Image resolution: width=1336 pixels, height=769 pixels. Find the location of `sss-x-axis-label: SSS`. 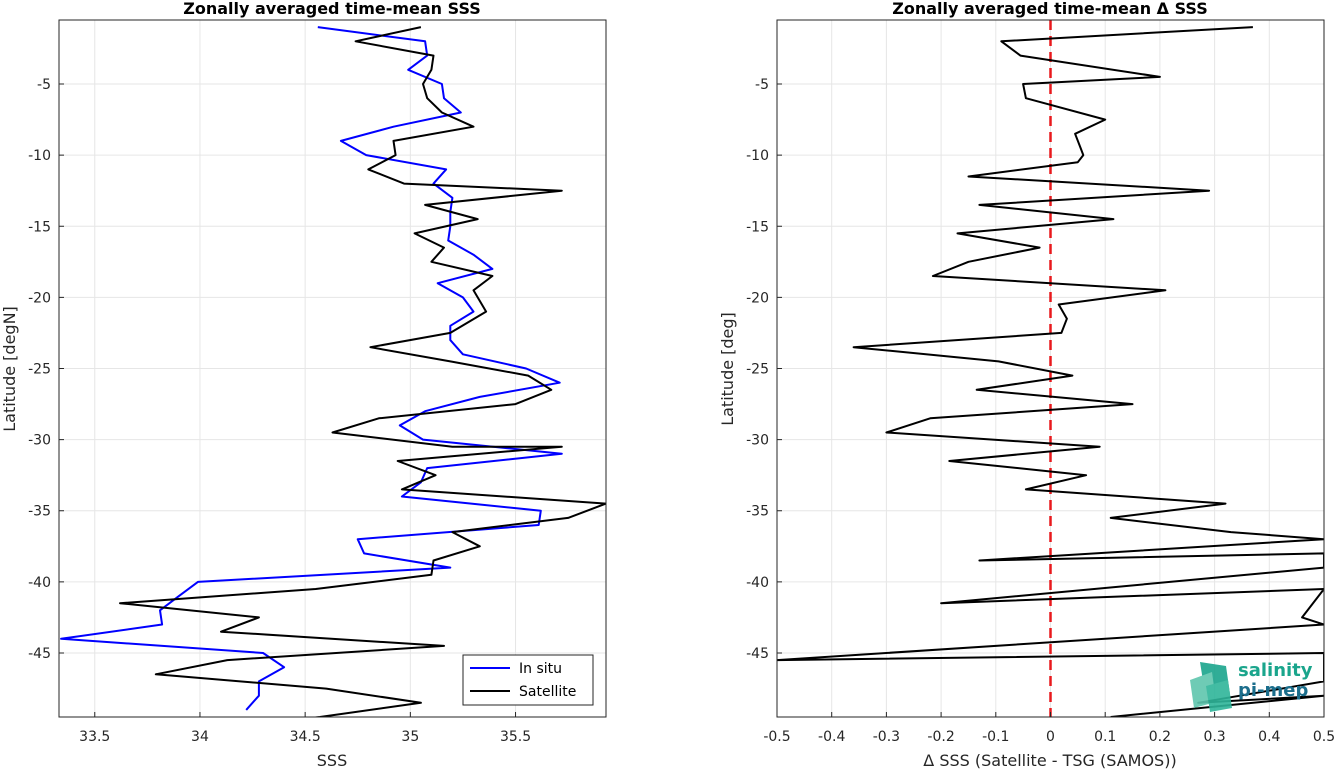

sss-x-axis-label: SSS is located at coordinates (332, 760).